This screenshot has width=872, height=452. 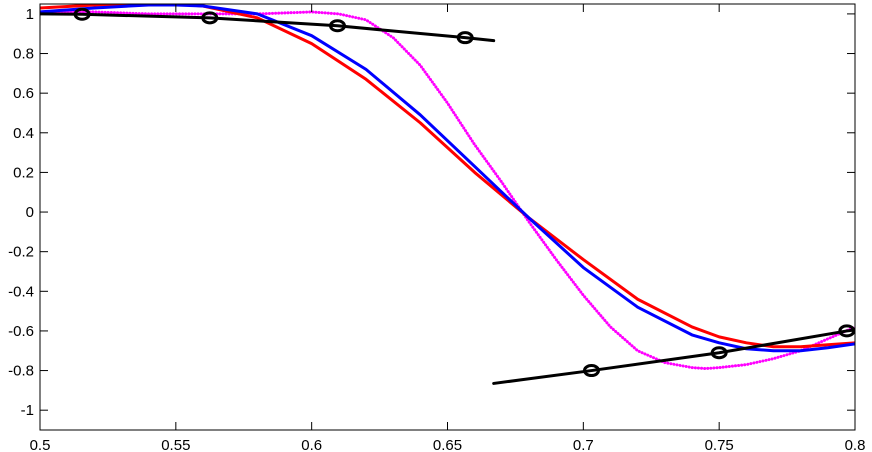 What do you see at coordinates (21, 291) in the screenshot?
I see `y-tick-label: -0.4` at bounding box center [21, 291].